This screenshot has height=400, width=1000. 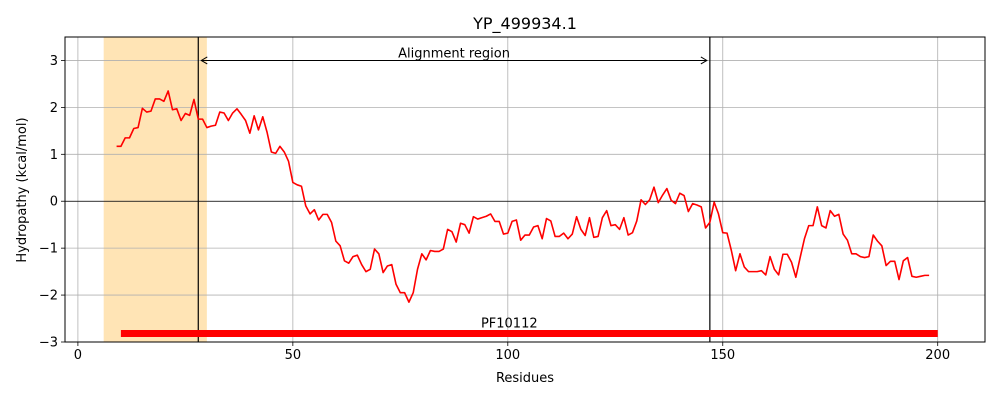 What do you see at coordinates (155, 189) in the screenshot?
I see `shaded-region` at bounding box center [155, 189].